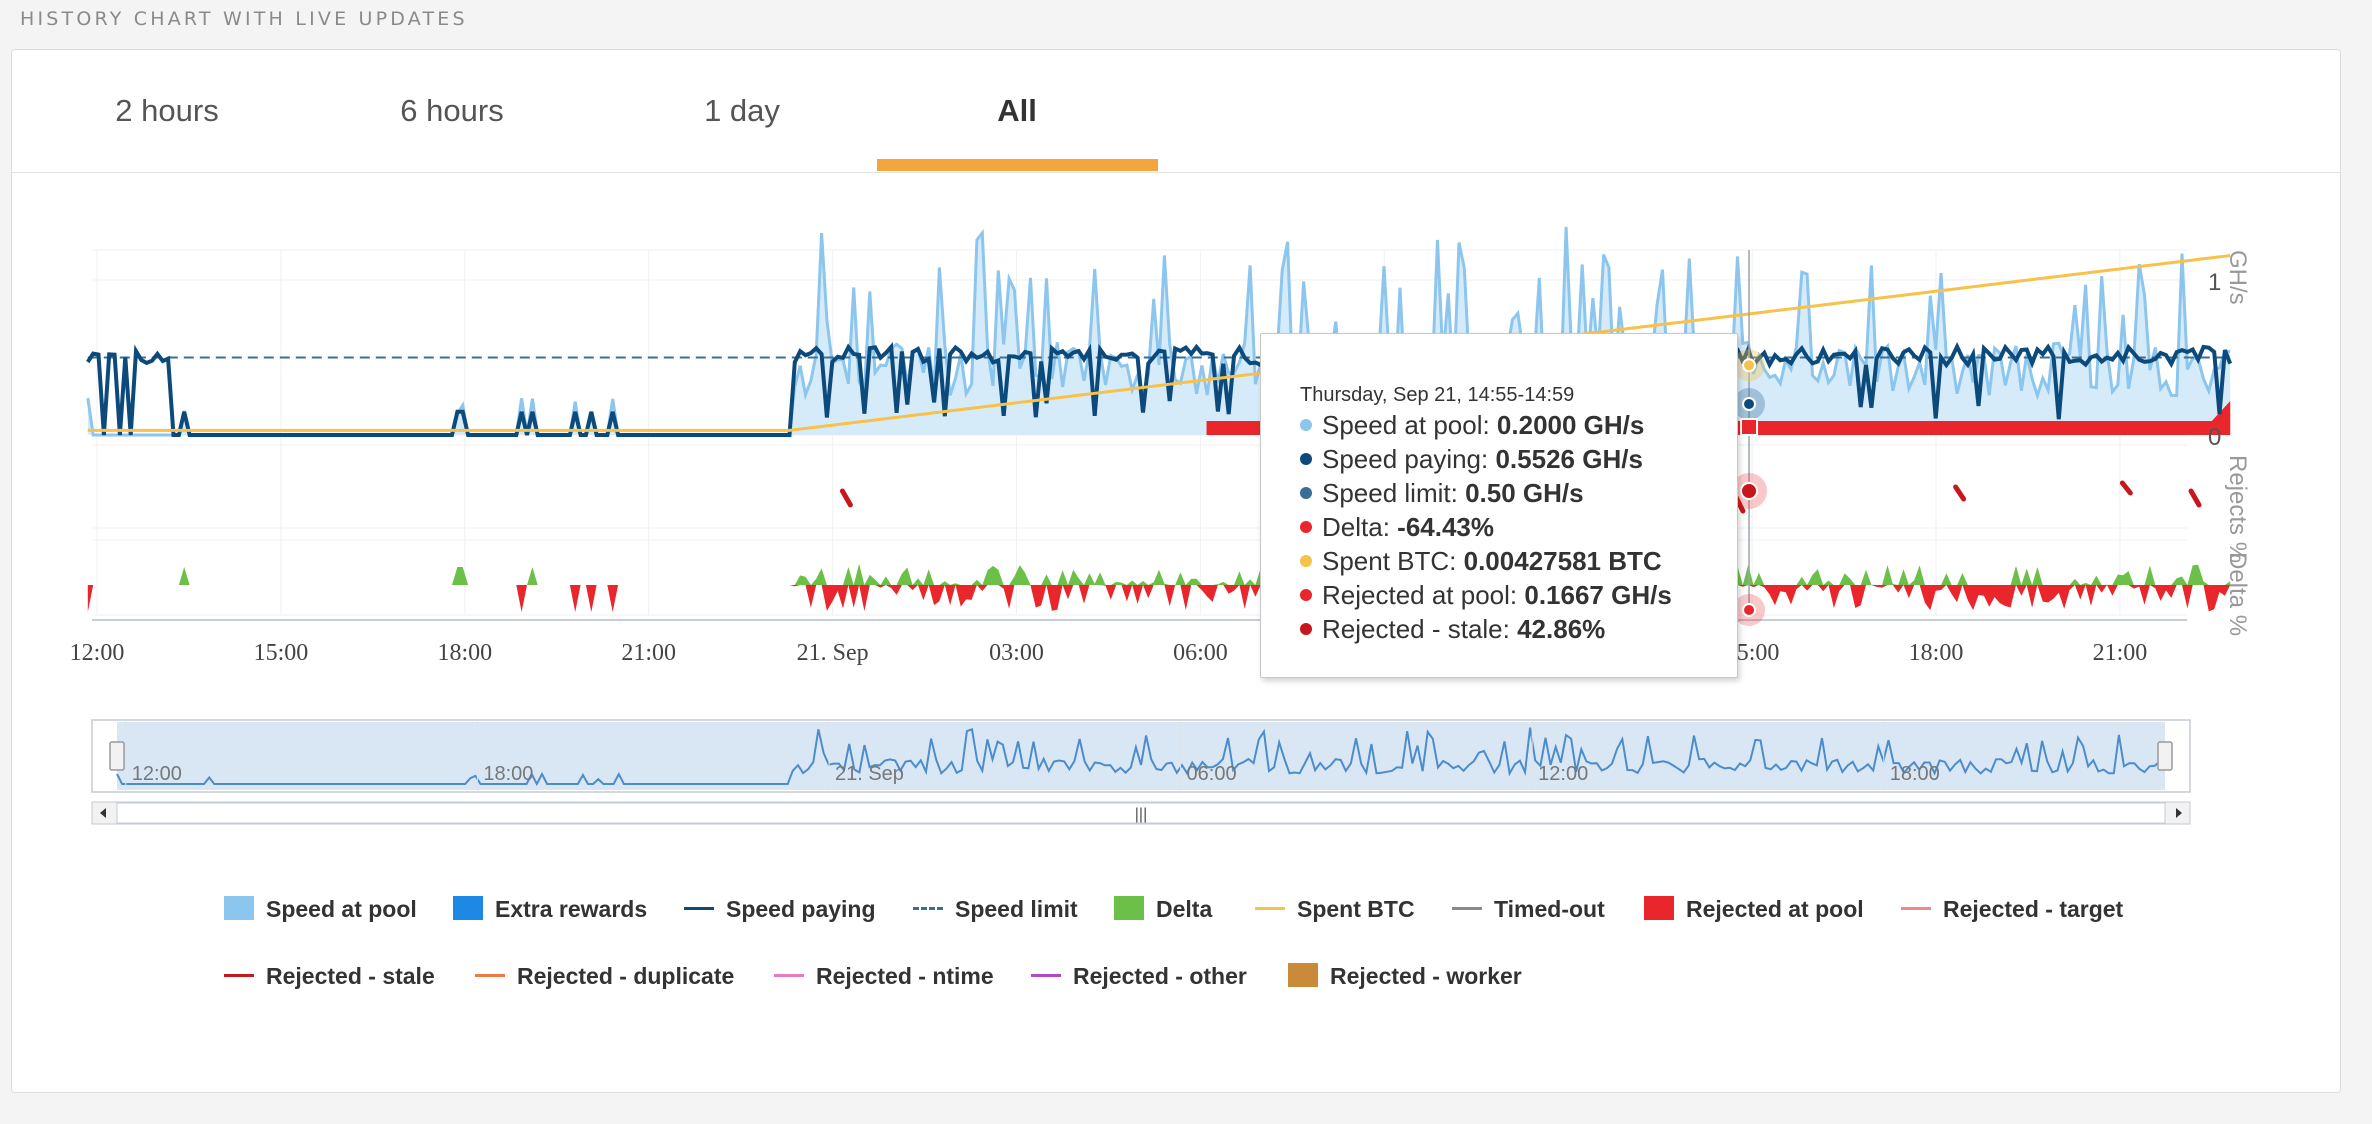 Image resolution: width=2372 pixels, height=1124 pixels. I want to click on tooltip-label: Speed at pool:, so click(1409, 425).